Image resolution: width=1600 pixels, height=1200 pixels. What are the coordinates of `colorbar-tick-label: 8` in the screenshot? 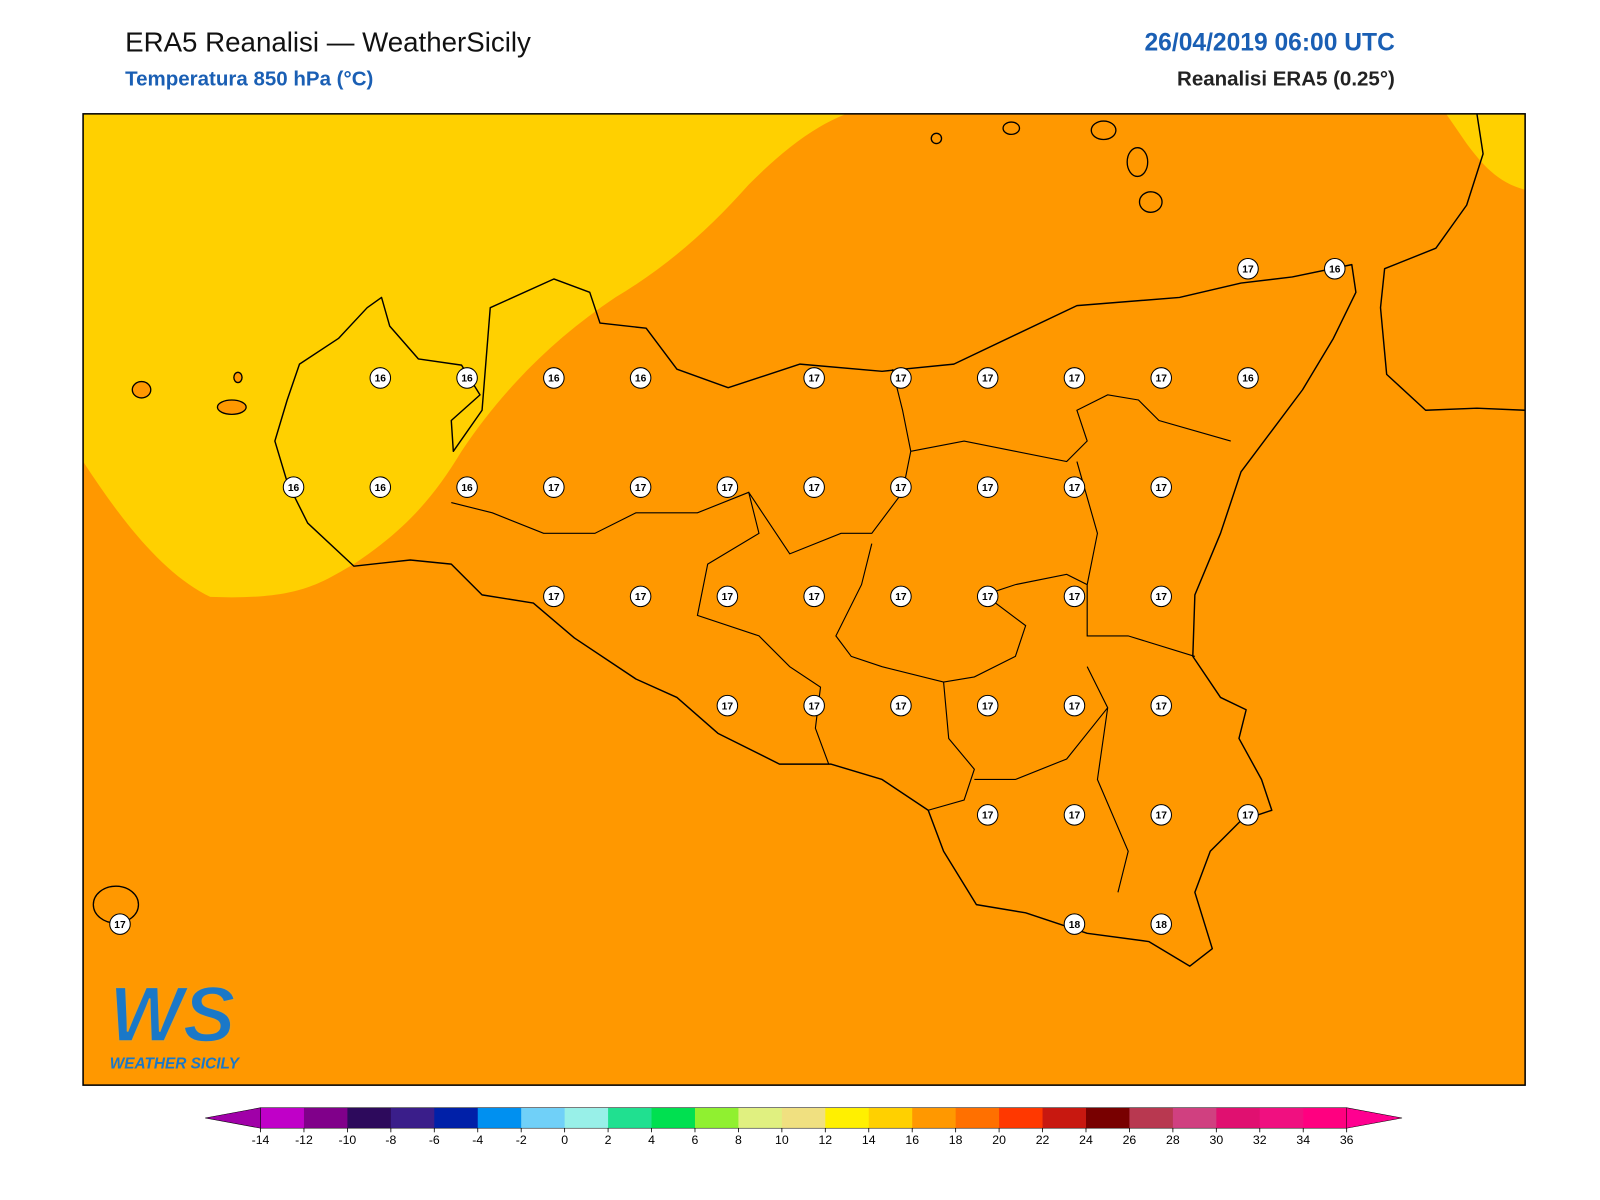 It's located at (738, 1140).